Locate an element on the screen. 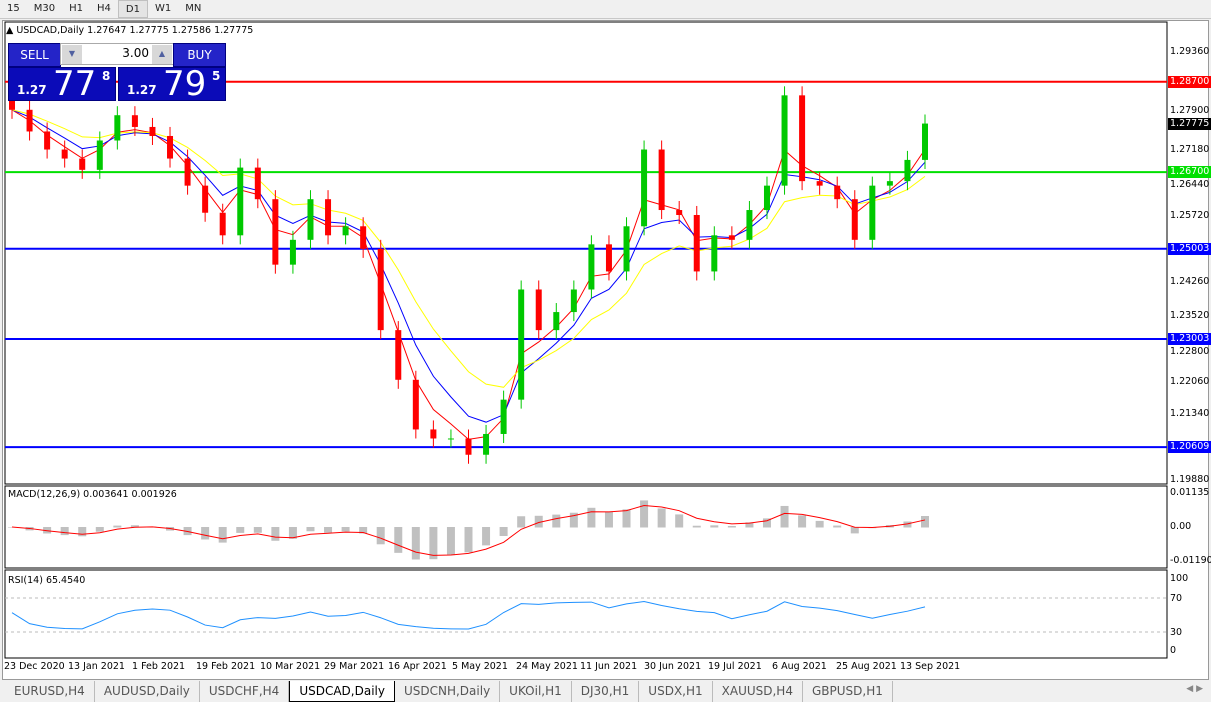 This screenshot has height=702, width=1211. date-axis-label: 6 Aug 2021 is located at coordinates (799, 666).